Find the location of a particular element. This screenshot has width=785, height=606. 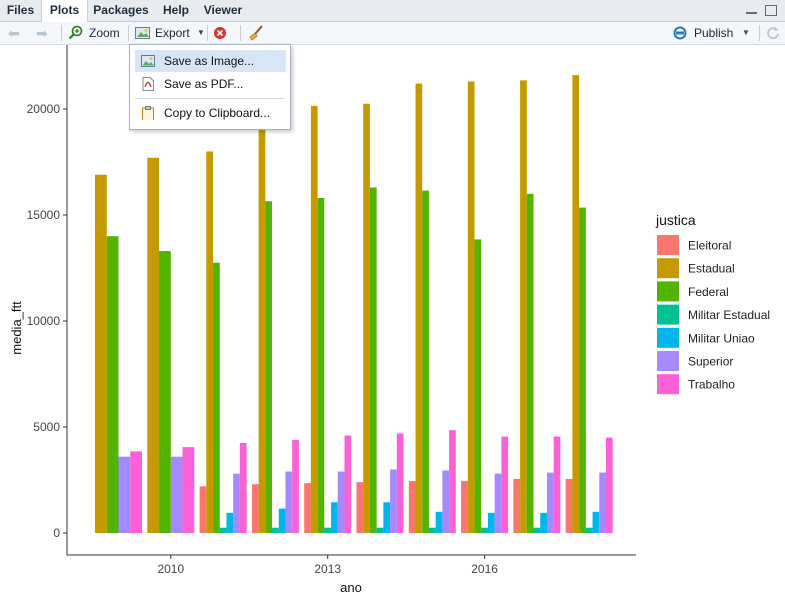

bar-militar-estadual-2018 is located at coordinates (589, 530).